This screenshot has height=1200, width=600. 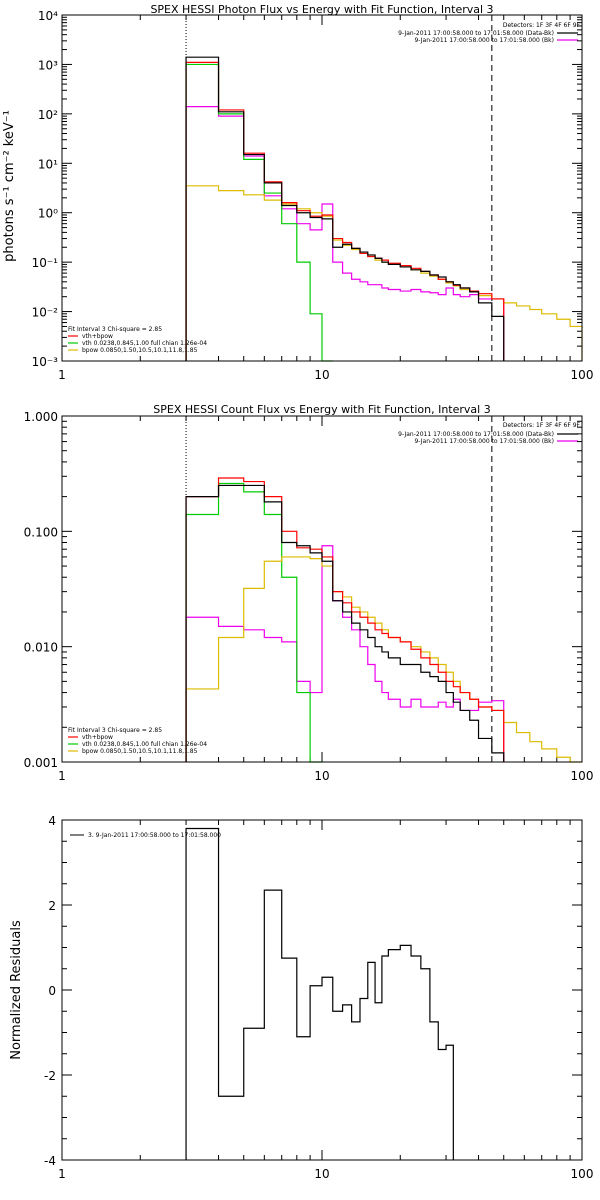 What do you see at coordinates (48, 16) in the screenshot?
I see `photon-ytick-label: 10⁴` at bounding box center [48, 16].